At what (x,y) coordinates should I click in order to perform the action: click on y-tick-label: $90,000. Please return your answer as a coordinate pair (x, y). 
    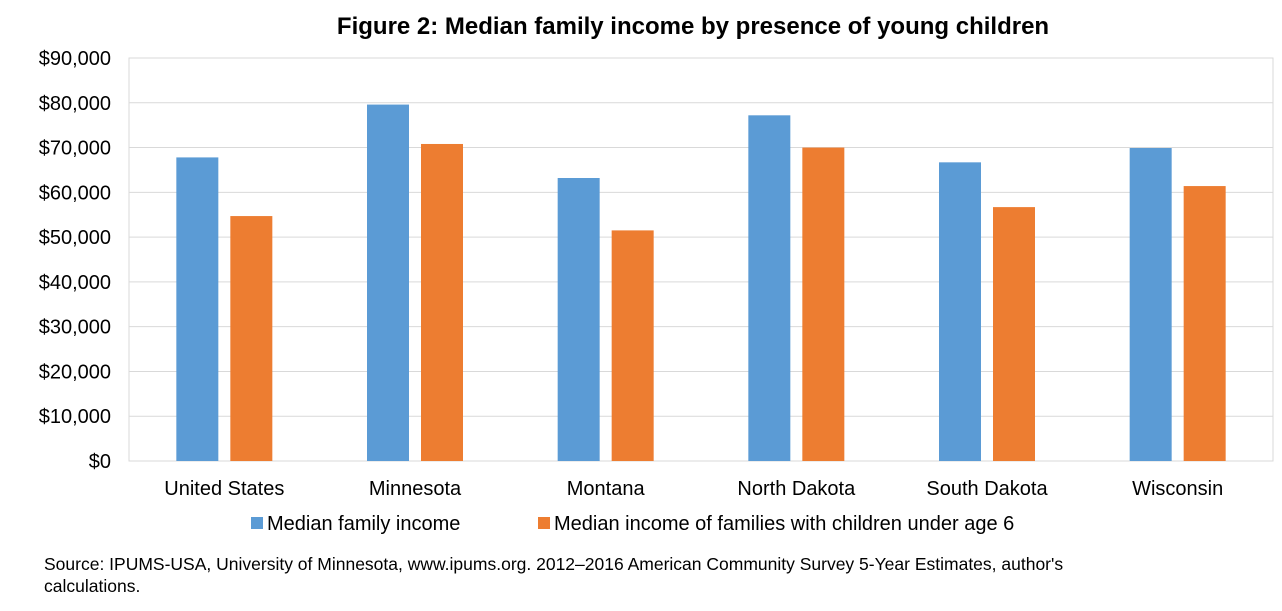
    Looking at the image, I should click on (75, 59).